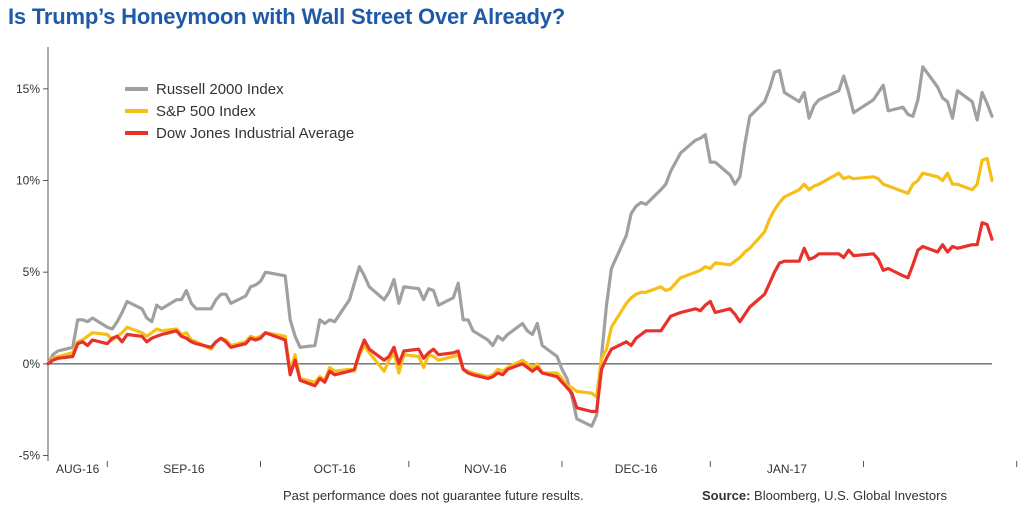 The width and height of the screenshot is (1024, 518). Describe the element at coordinates (220, 89) in the screenshot. I see `legend-label: Russell 2000 Index` at that location.